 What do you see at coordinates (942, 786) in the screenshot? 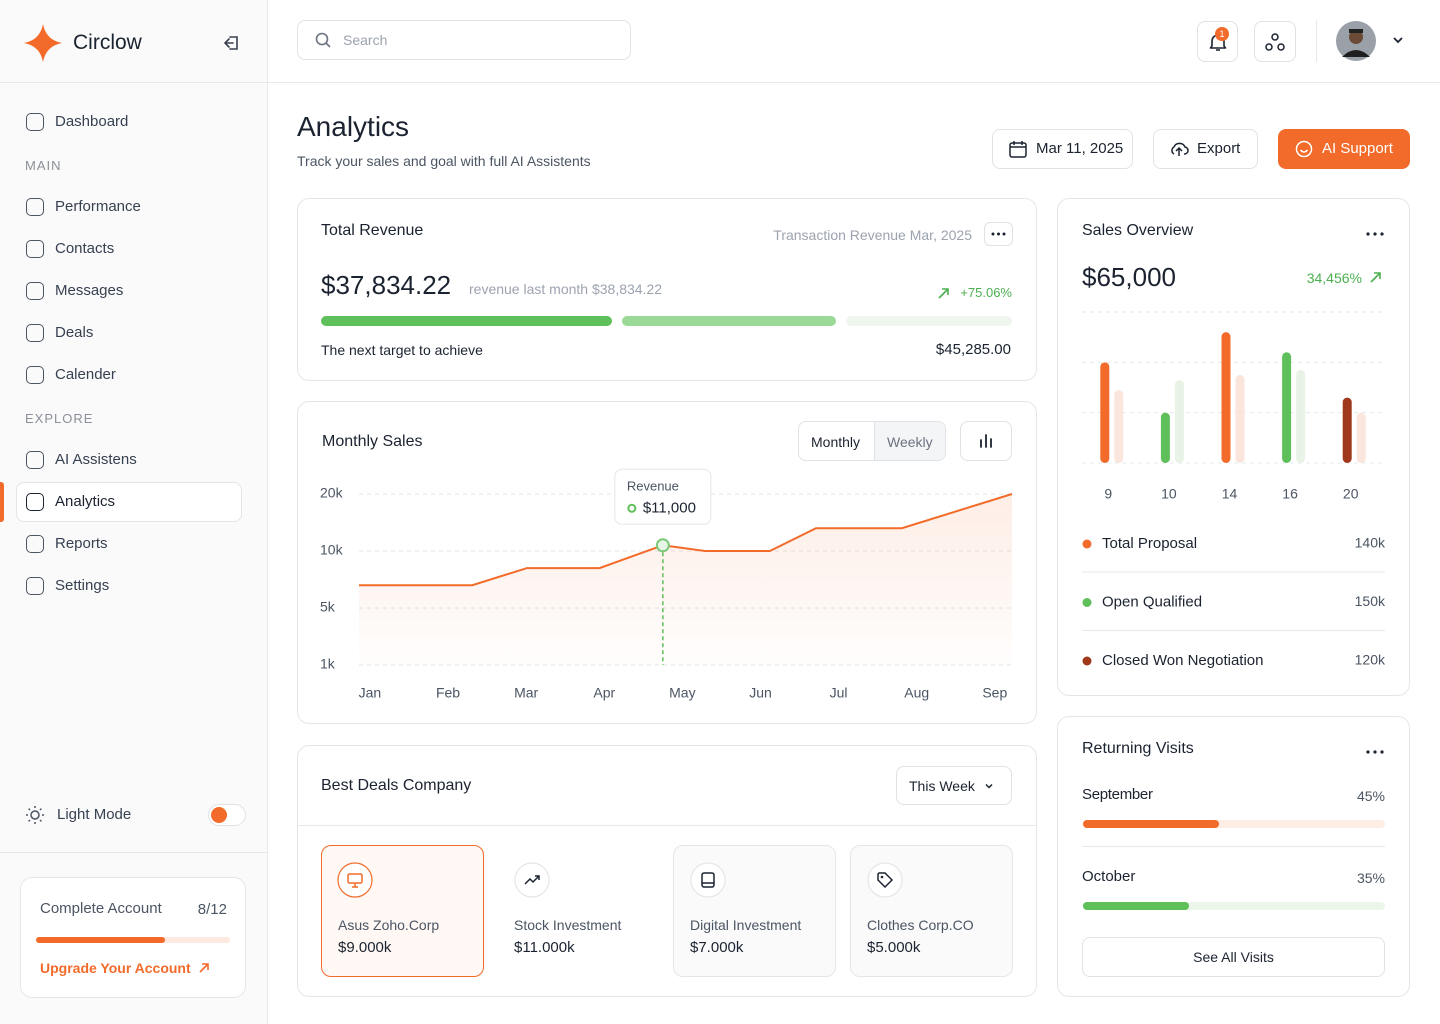
I see `filter-label: This Week` at bounding box center [942, 786].